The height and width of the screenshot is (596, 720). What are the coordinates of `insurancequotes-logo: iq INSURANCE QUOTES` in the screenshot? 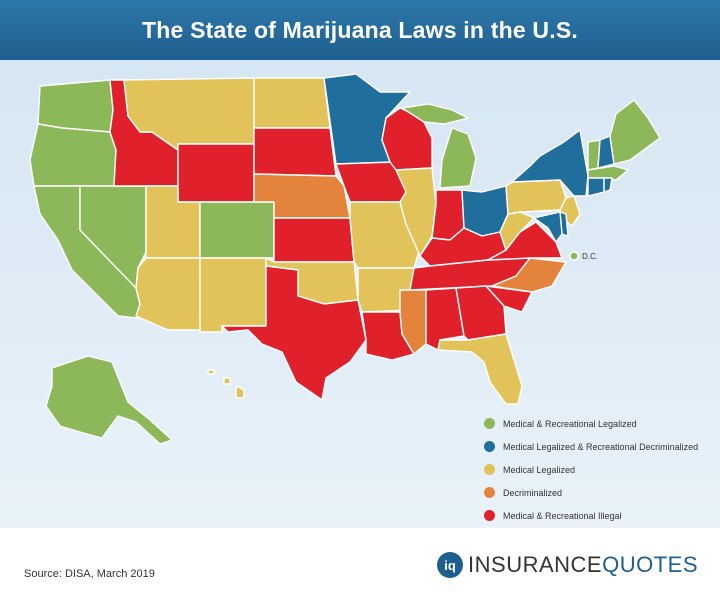 It's located at (567, 565).